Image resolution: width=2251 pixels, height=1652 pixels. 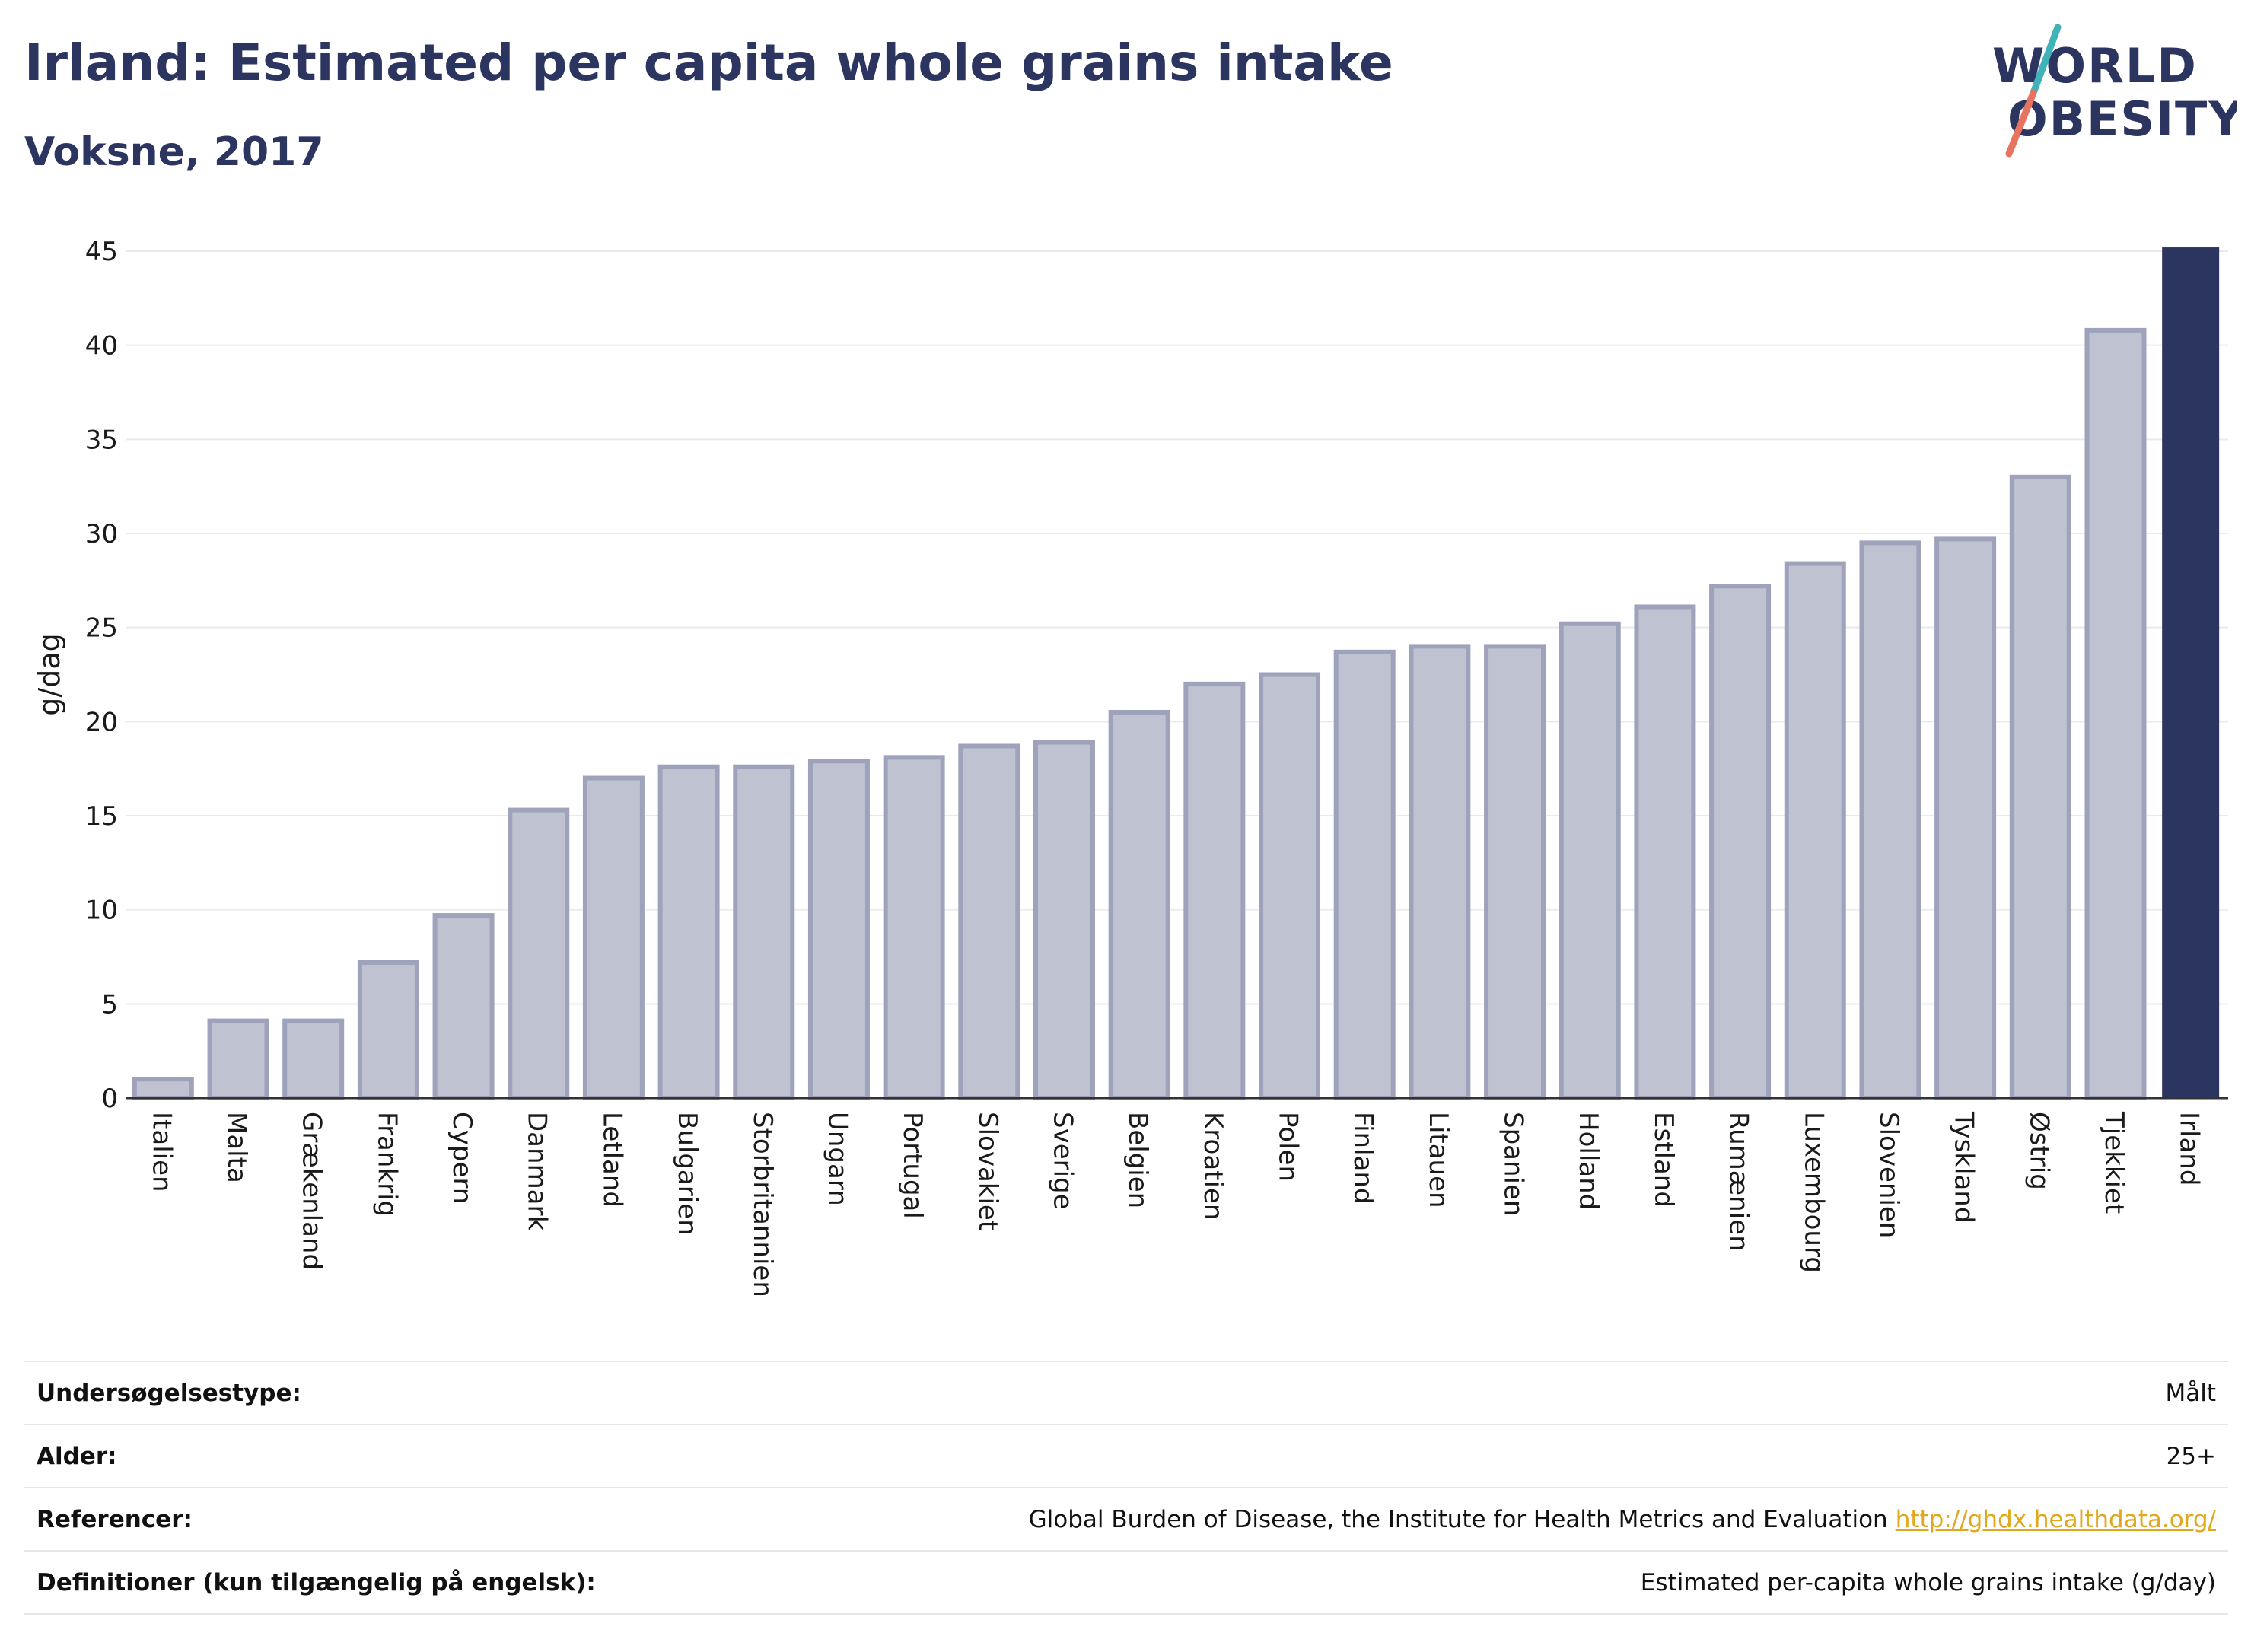 What do you see at coordinates (174, 152) in the screenshot?
I see `chart-subtitle: Voksne, 2017` at bounding box center [174, 152].